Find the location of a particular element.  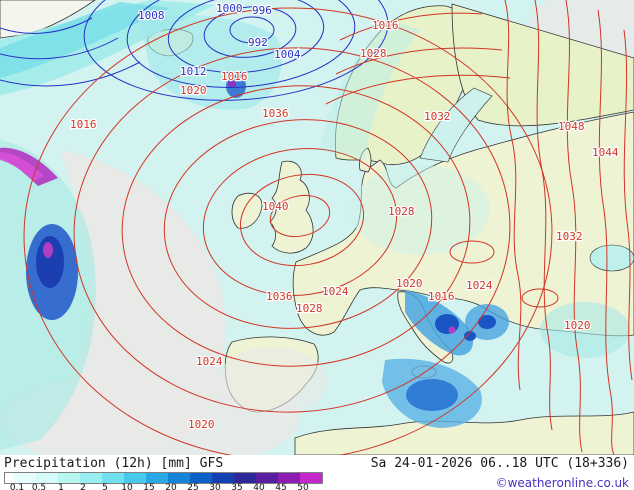

isobar-label: 1012 is located at coordinates (193, 71).